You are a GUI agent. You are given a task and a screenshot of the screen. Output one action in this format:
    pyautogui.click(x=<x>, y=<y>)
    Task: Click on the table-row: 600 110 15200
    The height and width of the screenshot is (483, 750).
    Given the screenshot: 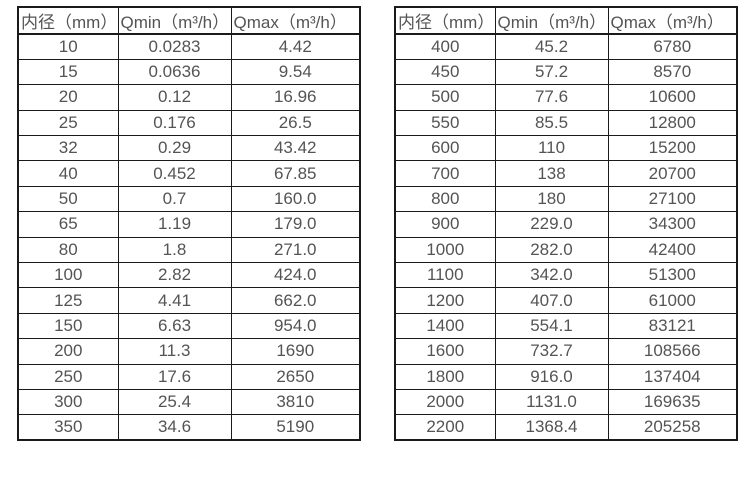 What is the action you would take?
    pyautogui.click(x=566, y=148)
    